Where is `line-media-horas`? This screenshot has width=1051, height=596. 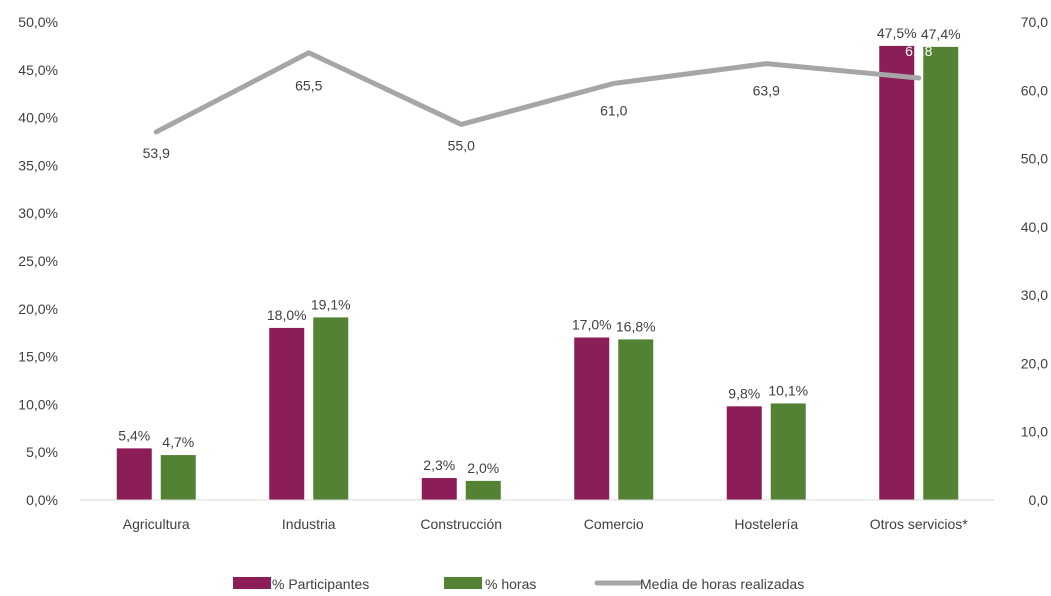
line-media-horas is located at coordinates (537, 92).